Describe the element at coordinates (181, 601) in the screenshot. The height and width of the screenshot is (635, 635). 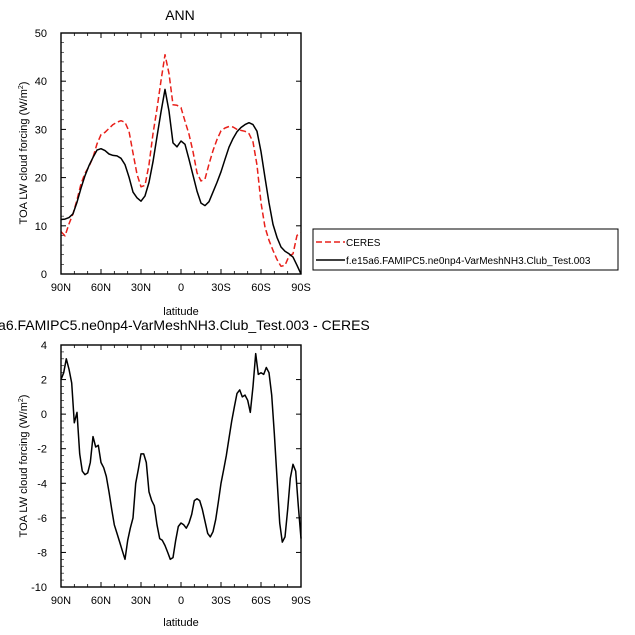
I see `bottom-x-tick-label: 0` at that location.